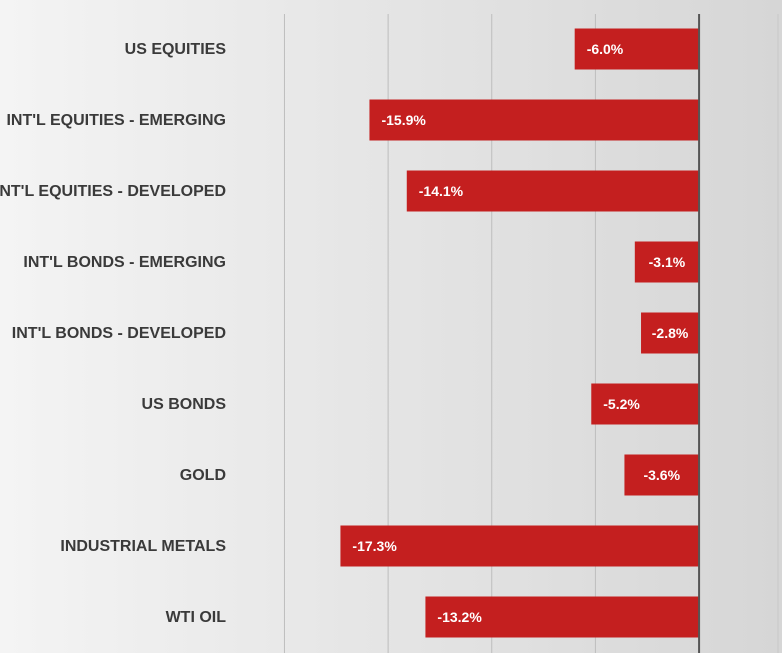 Image resolution: width=782 pixels, height=653 pixels. I want to click on category-label: US BONDS, so click(184, 404).